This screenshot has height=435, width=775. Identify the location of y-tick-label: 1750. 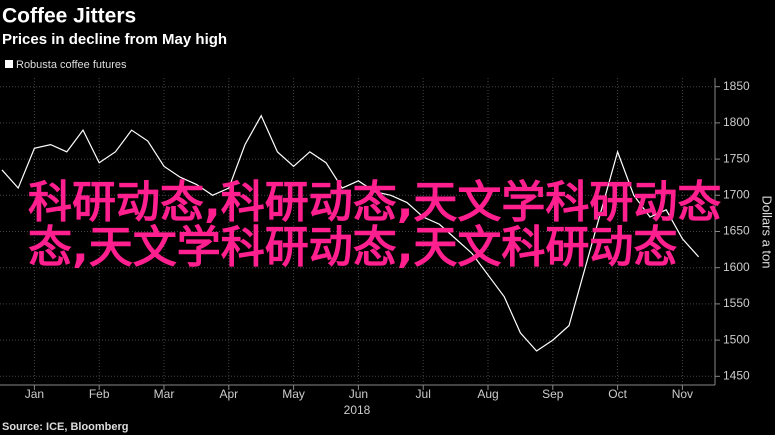
(736, 158).